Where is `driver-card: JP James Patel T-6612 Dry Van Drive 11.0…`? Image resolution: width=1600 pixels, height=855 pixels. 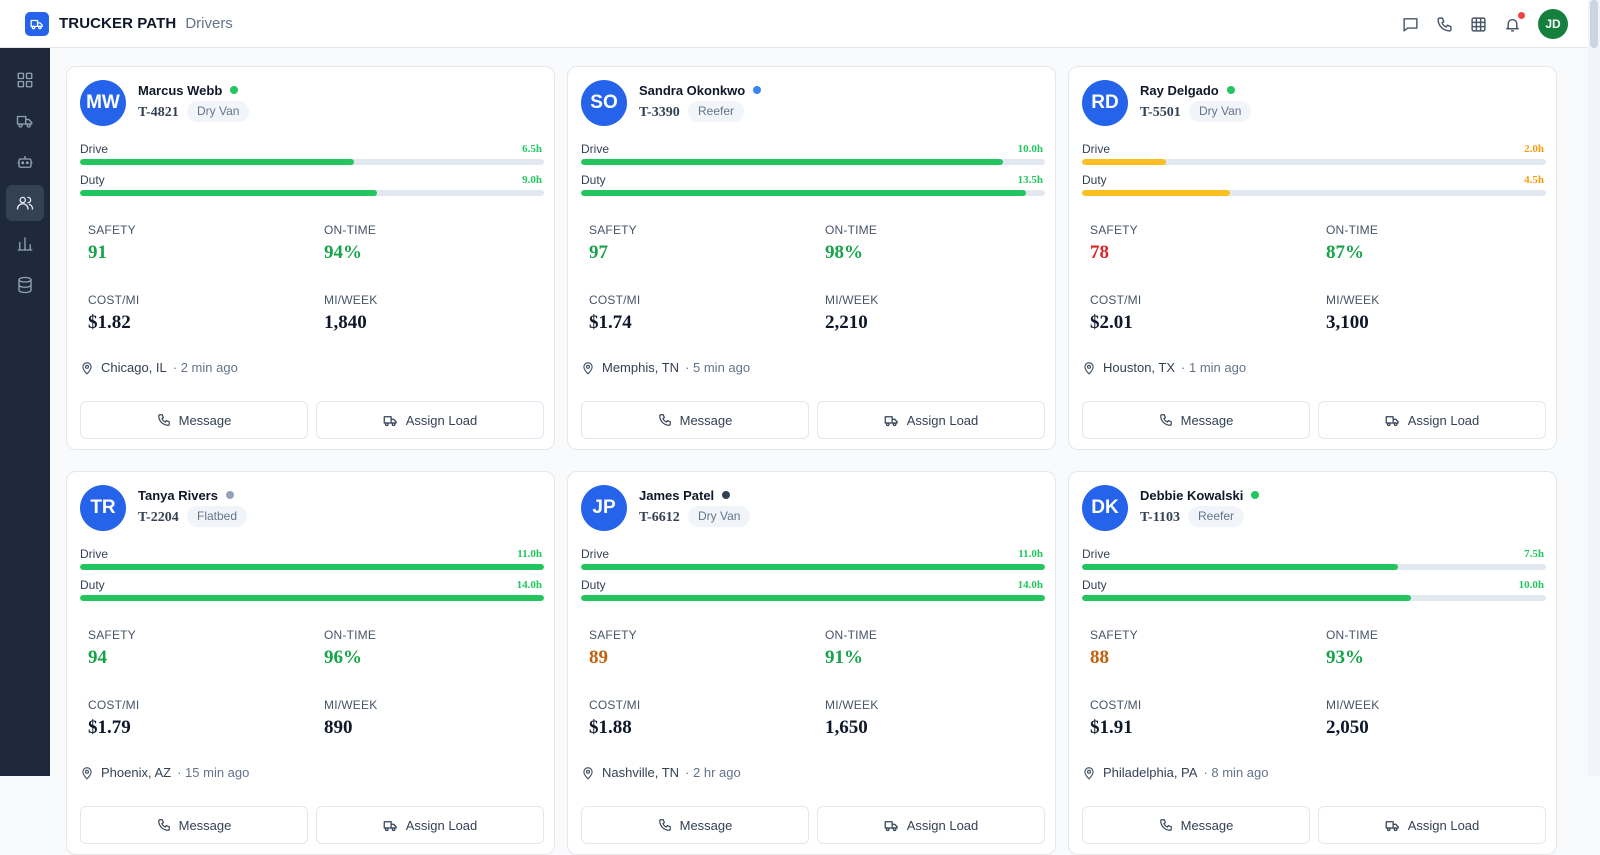 driver-card: JP James Patel T-6612 Dry Van Drive 11.0… is located at coordinates (811, 663).